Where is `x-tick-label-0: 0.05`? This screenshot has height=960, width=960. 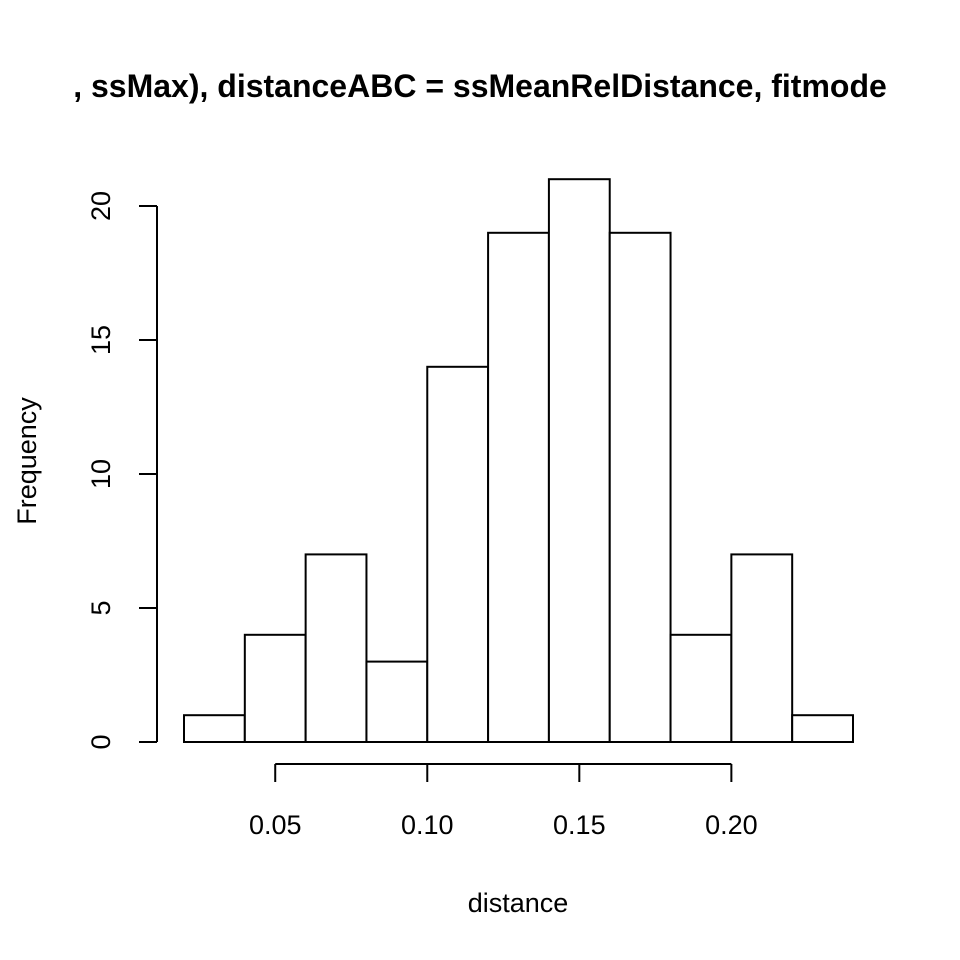 x-tick-label-0: 0.05 is located at coordinates (275, 825).